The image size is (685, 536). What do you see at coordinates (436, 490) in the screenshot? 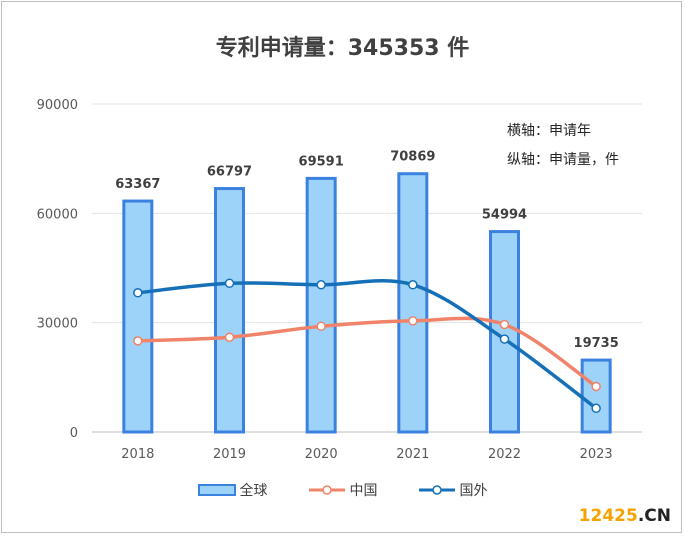
I see `legend-line-swatch-foreign` at bounding box center [436, 490].